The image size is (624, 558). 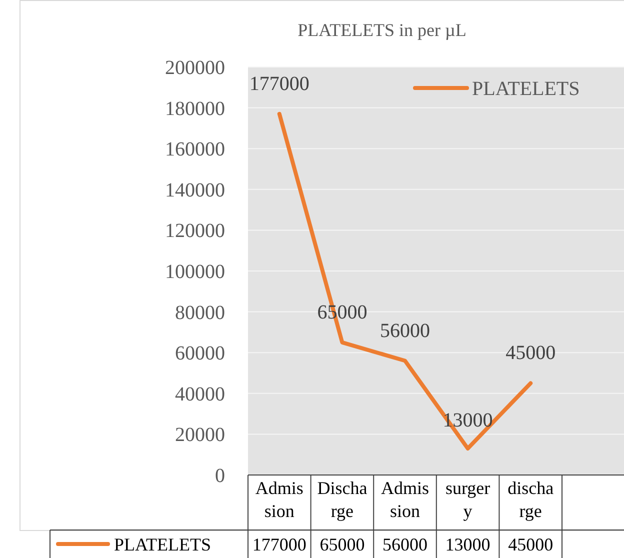 I want to click on data-label: 56000, so click(x=405, y=331).